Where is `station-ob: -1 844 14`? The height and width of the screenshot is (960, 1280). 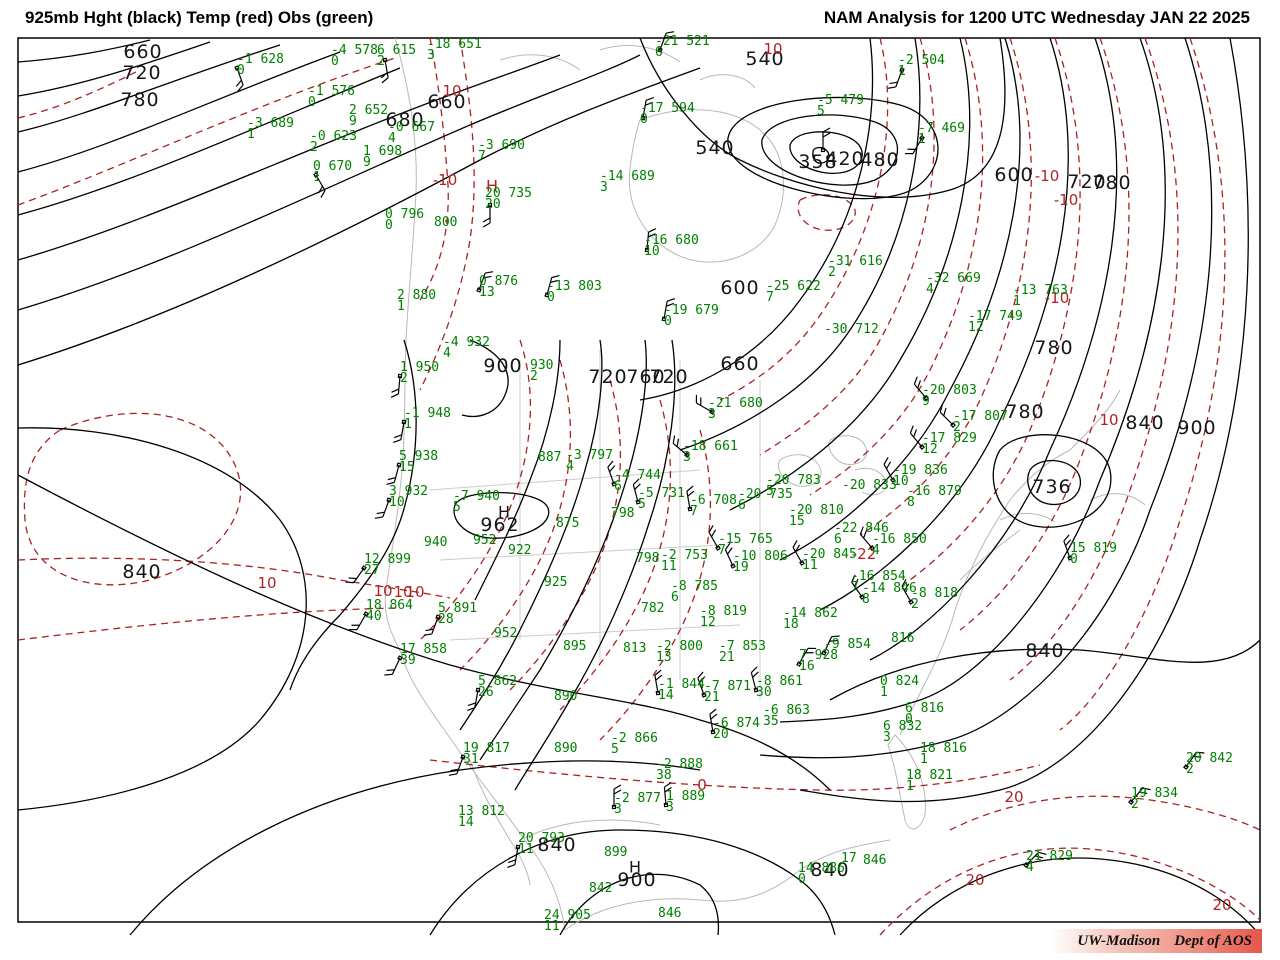 station-ob: -1 844 14 is located at coordinates (681, 690).